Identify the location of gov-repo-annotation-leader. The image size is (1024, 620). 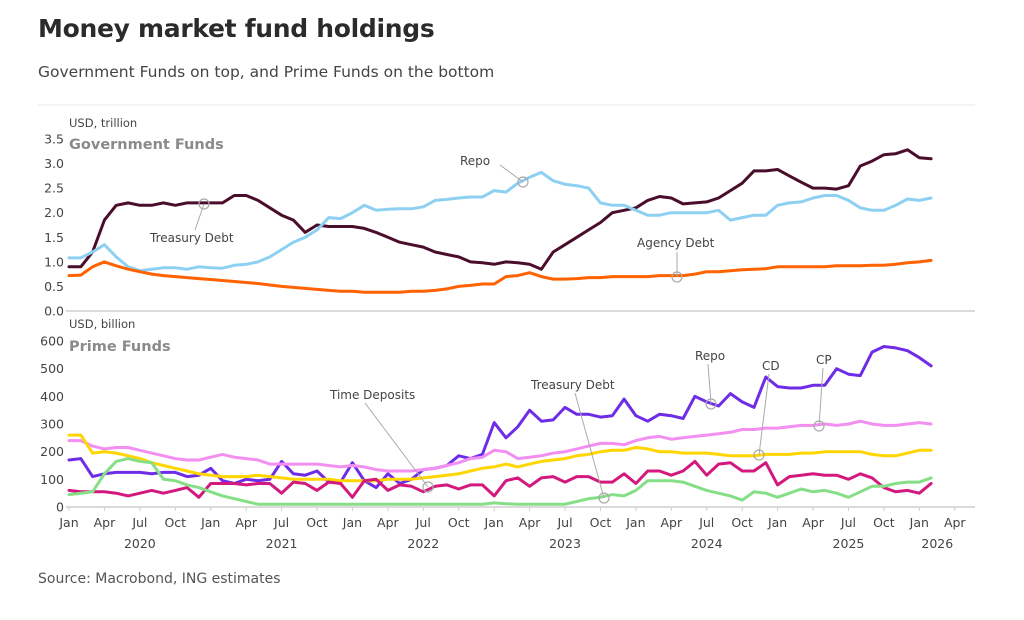
(511, 173).